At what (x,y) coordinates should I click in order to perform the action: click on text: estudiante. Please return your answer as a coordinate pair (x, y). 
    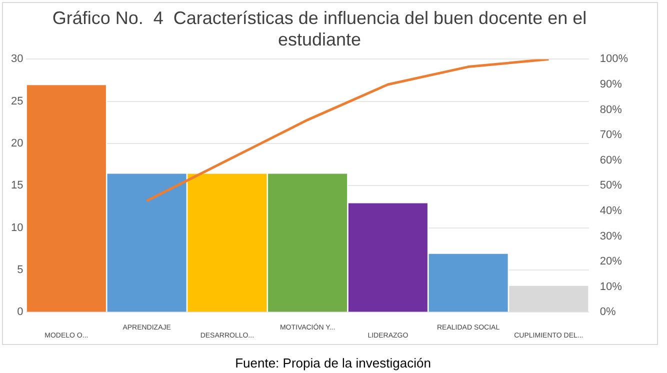
    Looking at the image, I should click on (320, 39).